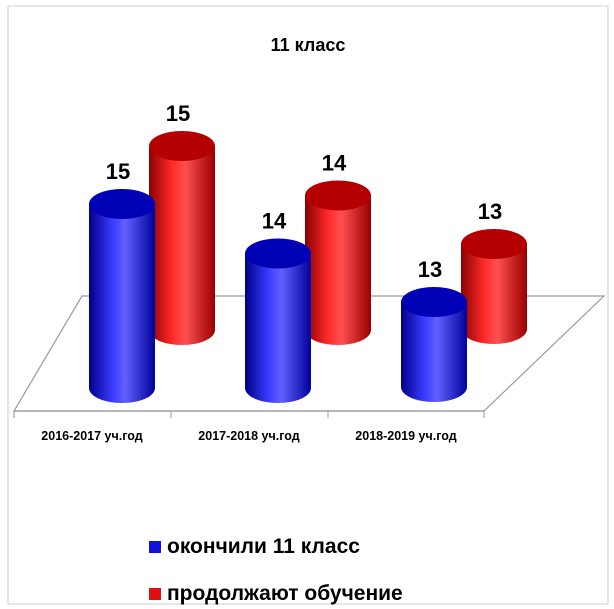  What do you see at coordinates (182, 223) in the screenshot?
I see `bar-continuing-0: 15` at bounding box center [182, 223].